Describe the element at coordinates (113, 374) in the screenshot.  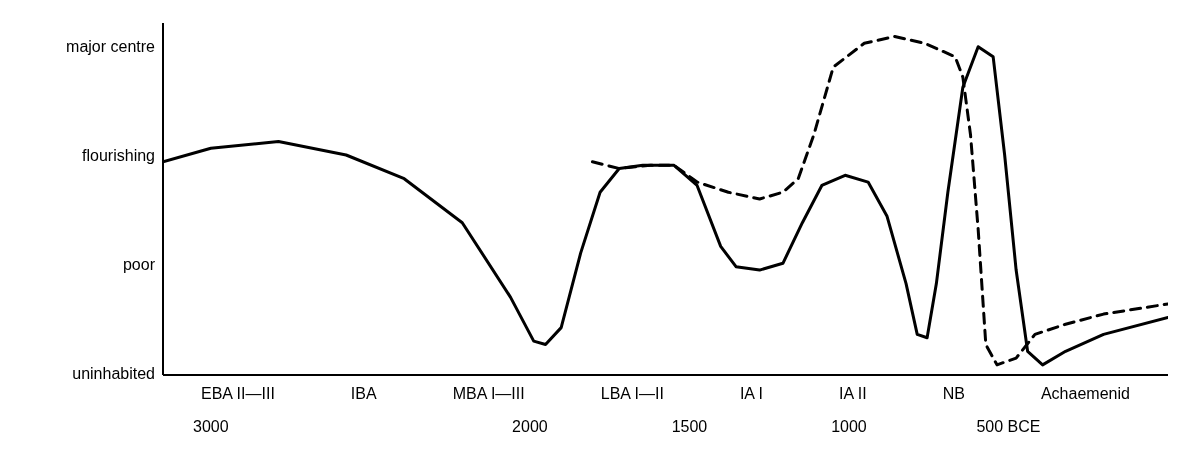
I see `text: uninhabited` at that location.